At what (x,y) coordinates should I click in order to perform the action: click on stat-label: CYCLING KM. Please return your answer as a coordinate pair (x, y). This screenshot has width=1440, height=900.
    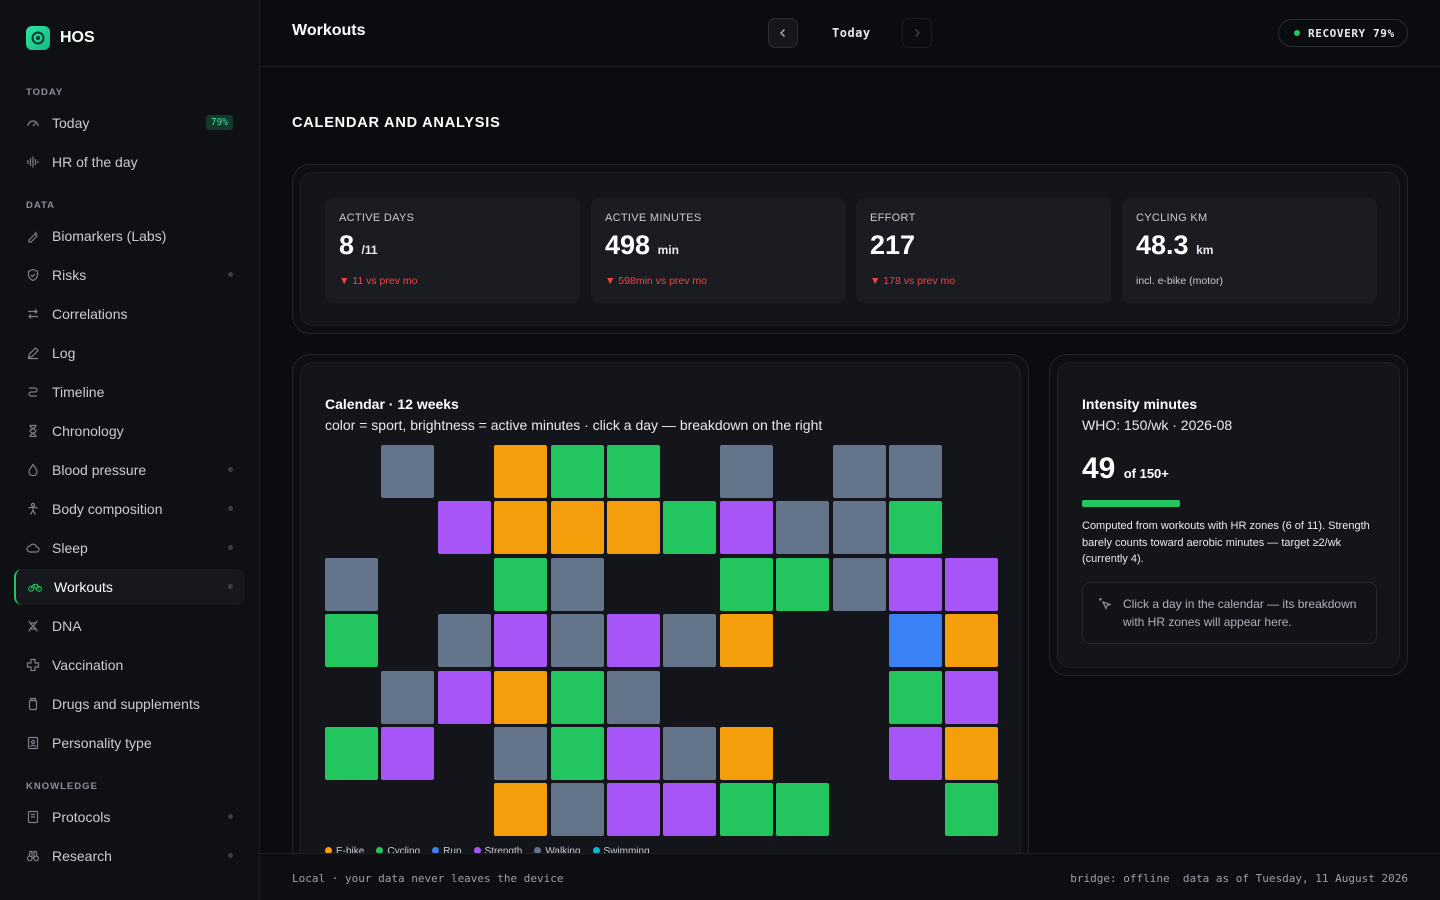
    Looking at the image, I should click on (1172, 218).